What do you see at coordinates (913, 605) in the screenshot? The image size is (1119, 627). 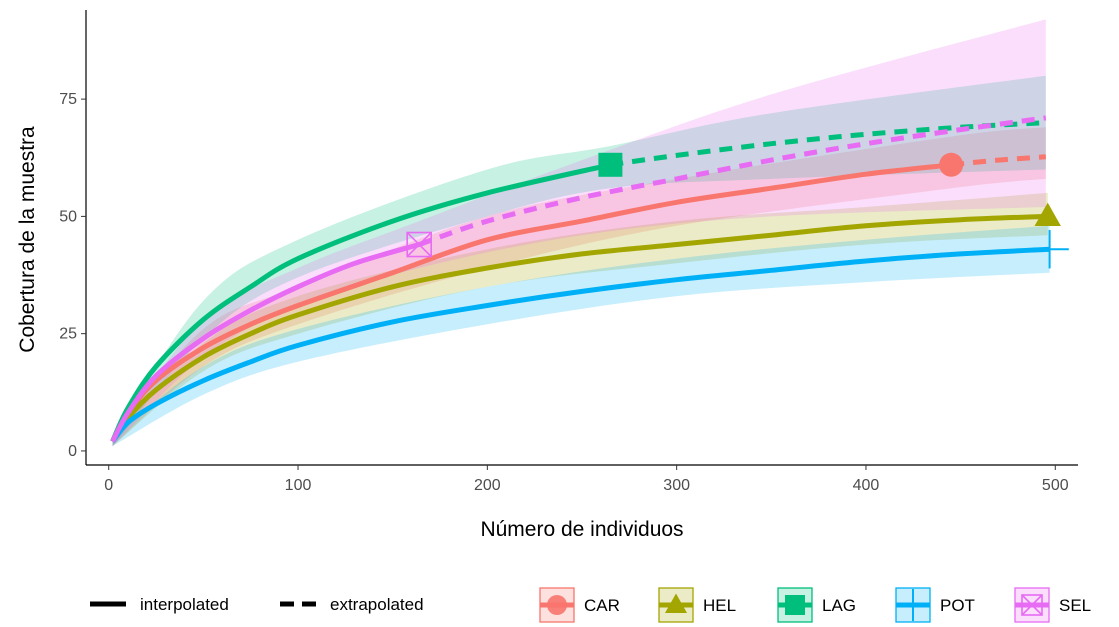 I see `legend-marker-pot` at bounding box center [913, 605].